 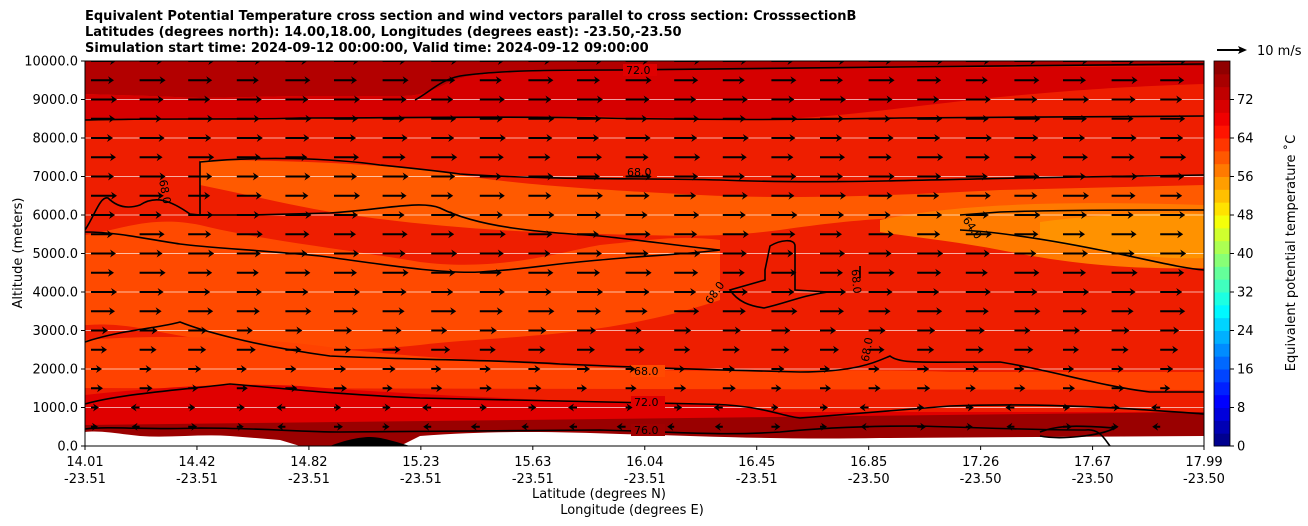 What do you see at coordinates (56, 331) in the screenshot?
I see `y-tick-label: 3000.0` at bounding box center [56, 331].